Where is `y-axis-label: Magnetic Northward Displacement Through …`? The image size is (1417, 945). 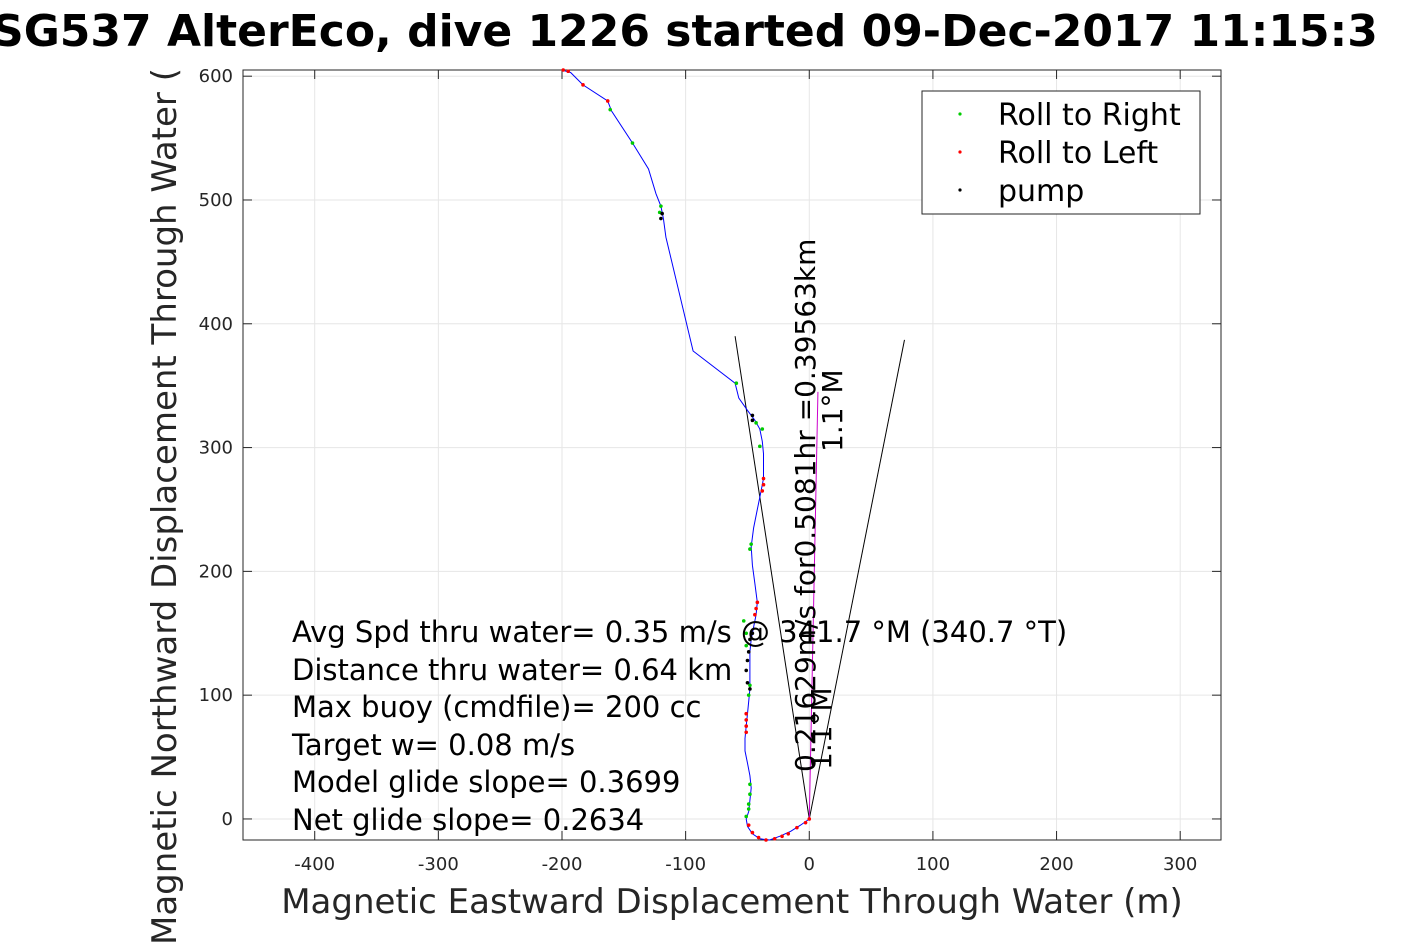 y-axis-label: Magnetic Northward Displacement Through … is located at coordinates (165, 506).